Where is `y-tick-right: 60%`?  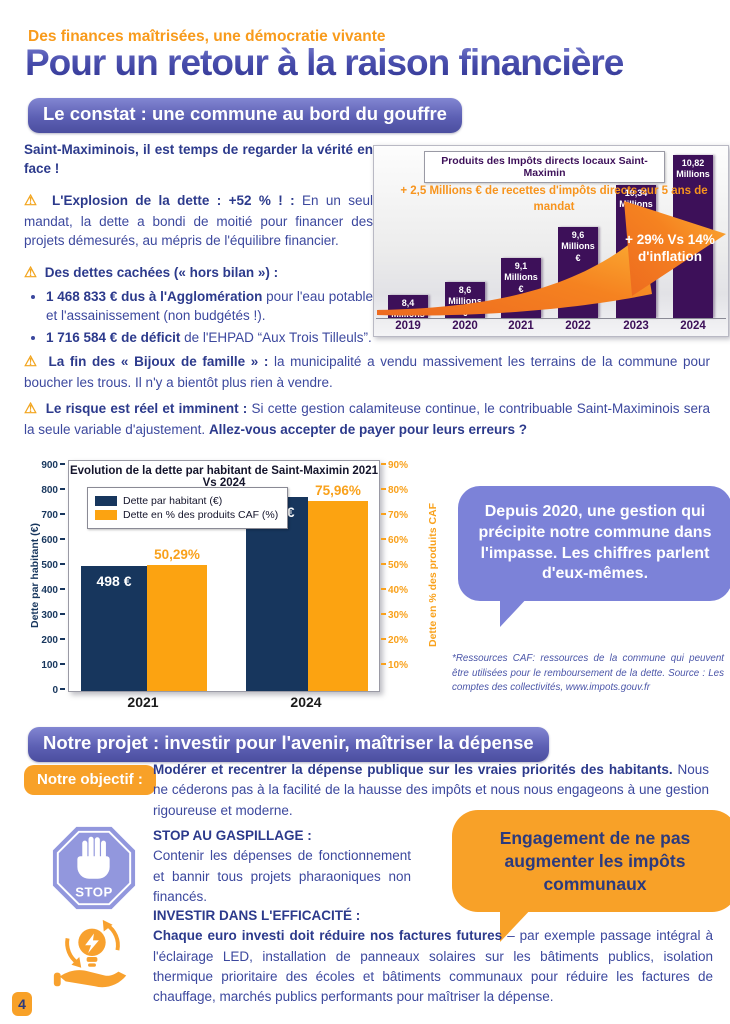 y-tick-right: 60% is located at coordinates (394, 540).